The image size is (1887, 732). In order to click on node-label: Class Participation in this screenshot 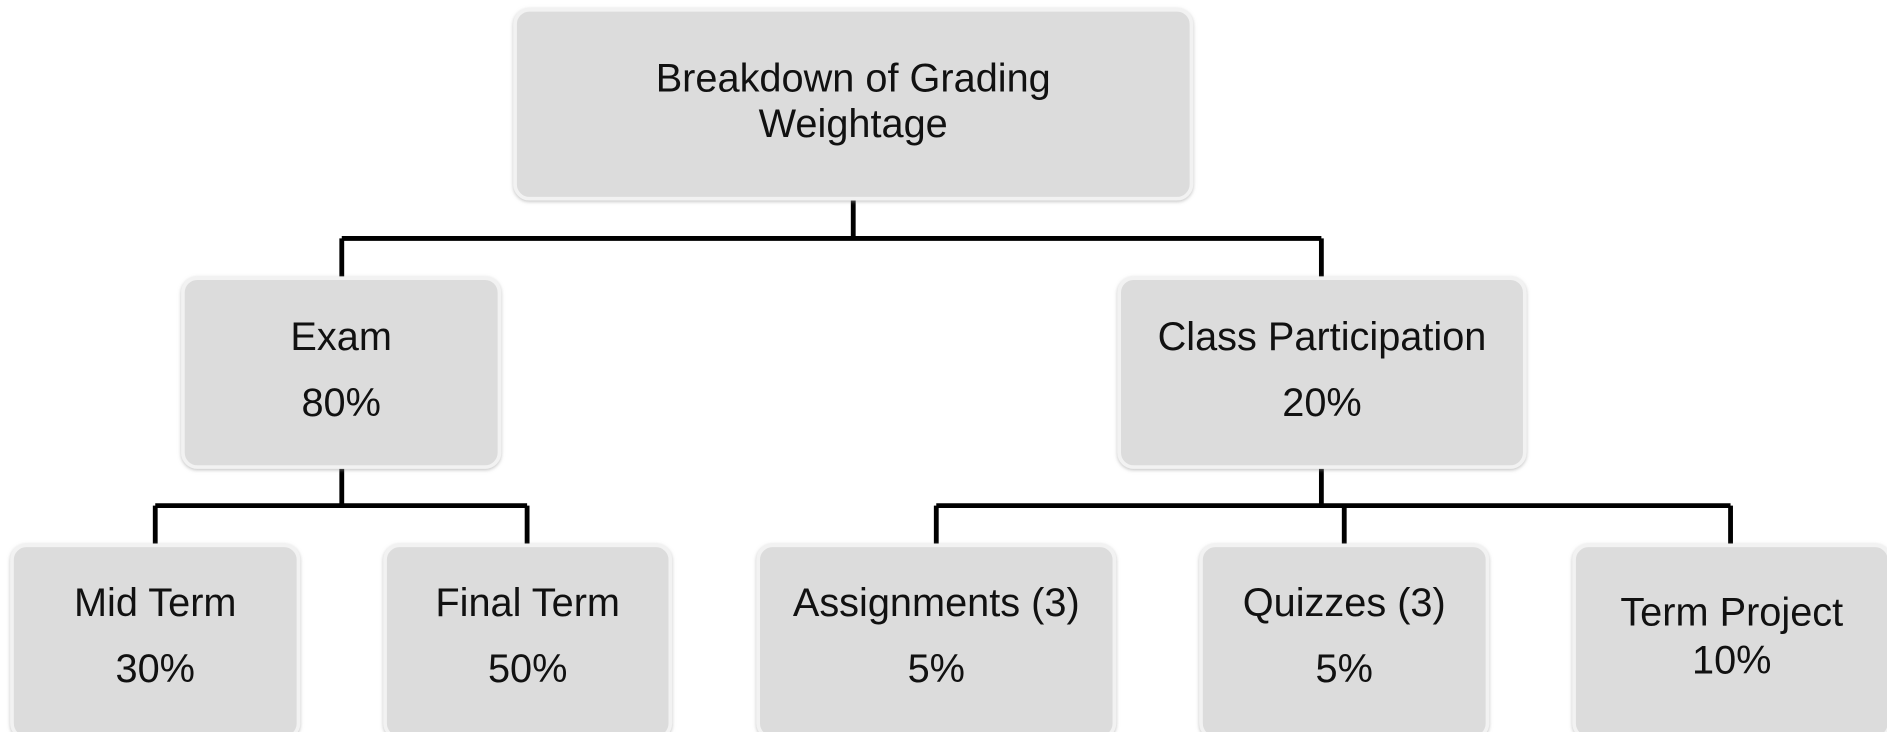, I will do `click(1322, 337)`.